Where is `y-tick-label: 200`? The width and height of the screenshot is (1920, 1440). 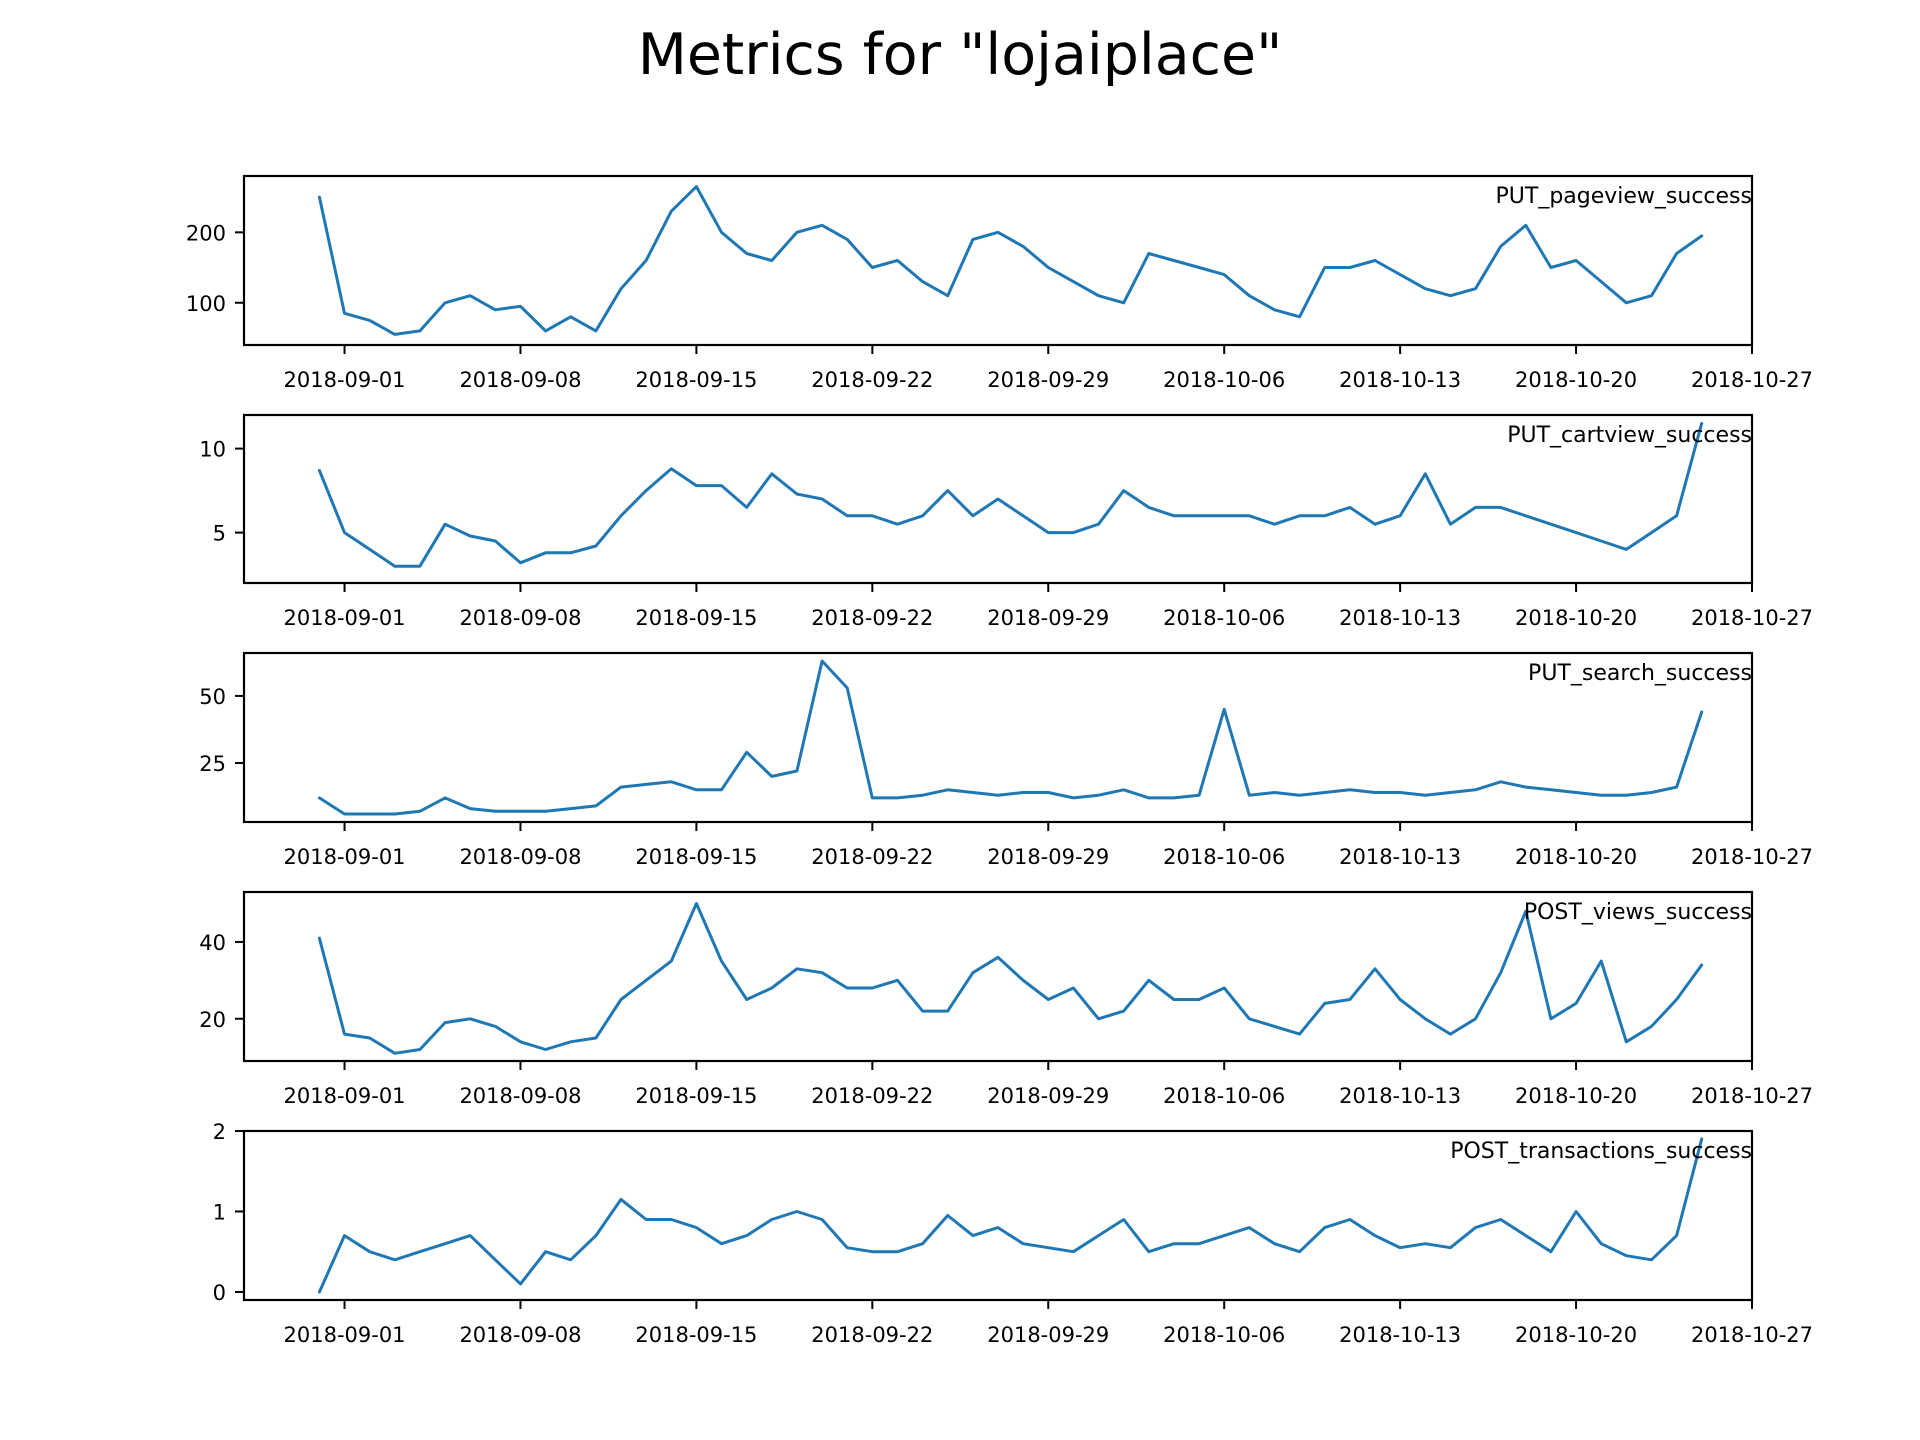
y-tick-label: 200 is located at coordinates (206, 233).